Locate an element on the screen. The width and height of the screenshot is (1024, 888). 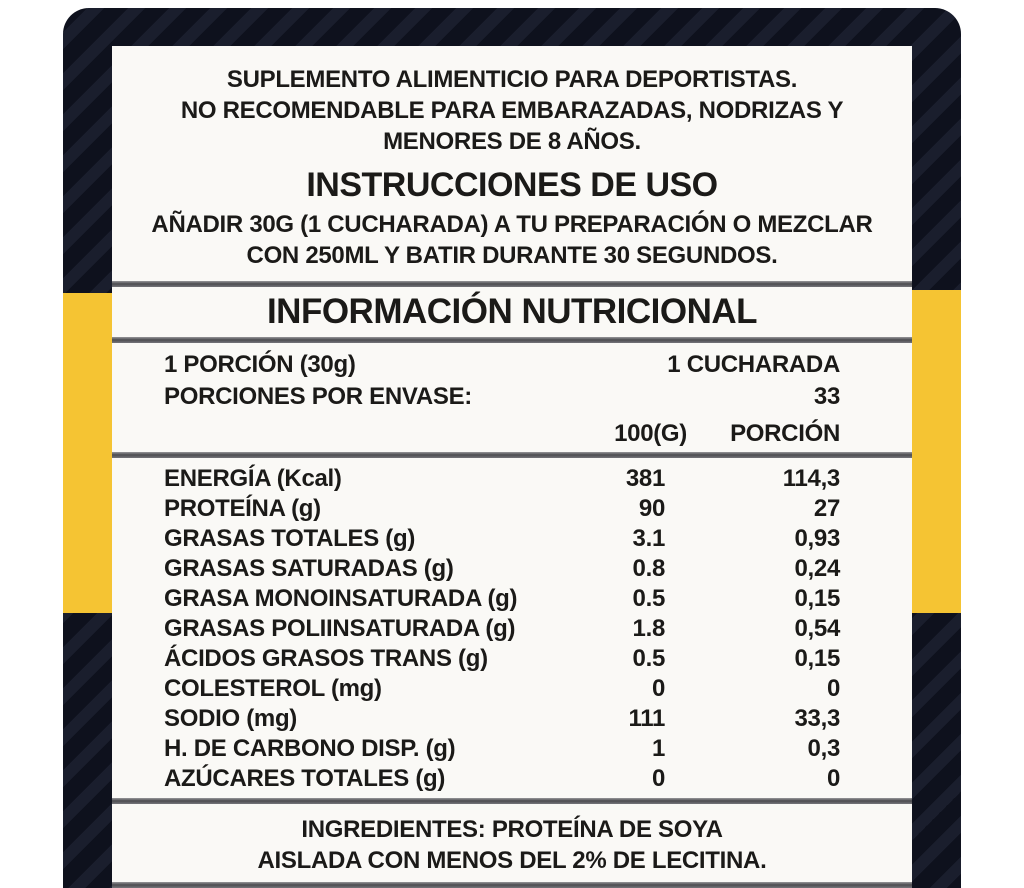
column-header-porcion: PORCIÓN is located at coordinates (785, 433).